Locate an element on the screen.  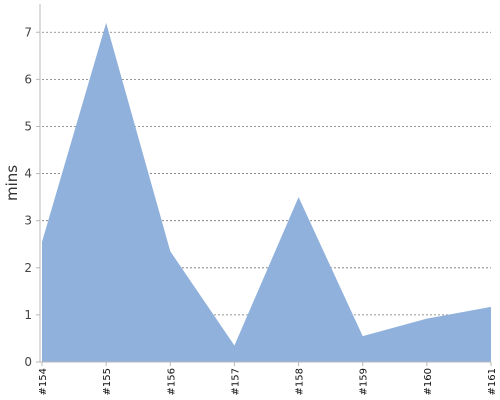
y-tick-label-0: 0 is located at coordinates (28, 362).